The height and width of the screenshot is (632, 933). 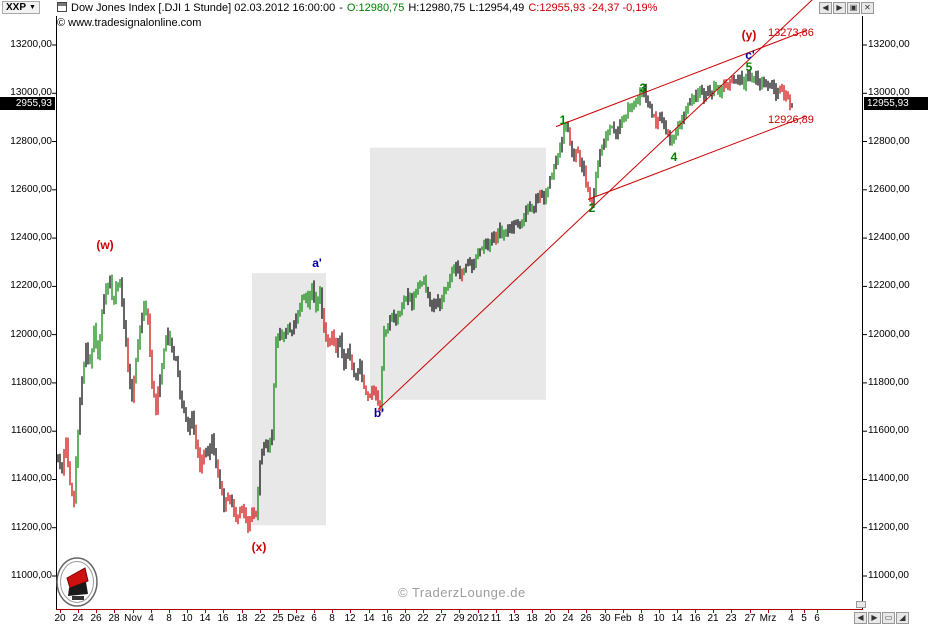 What do you see at coordinates (375, 8) in the screenshot?
I see `open-value: O:12980,75` at bounding box center [375, 8].